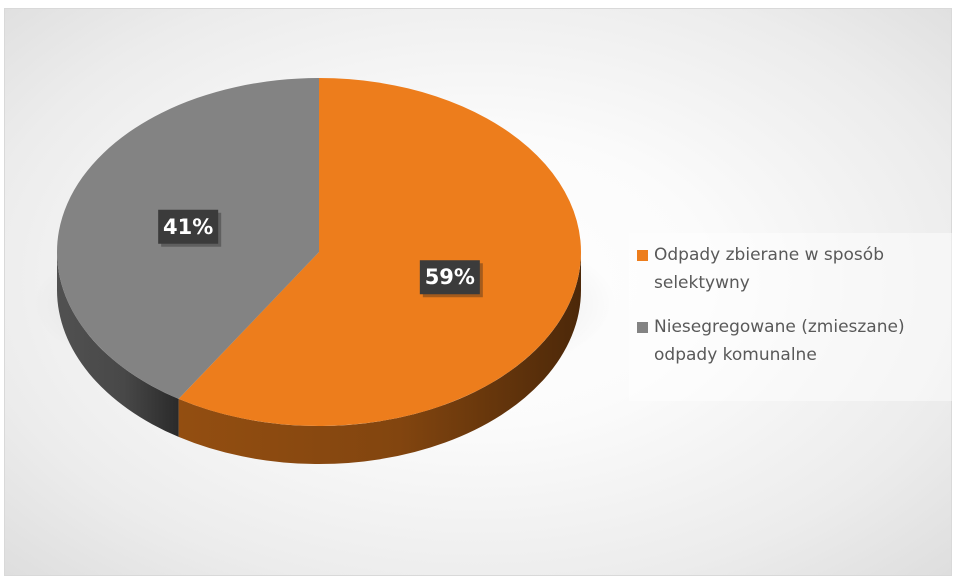 The image size is (958, 581). I want to click on data-label-1: 41%, so click(190, 228).